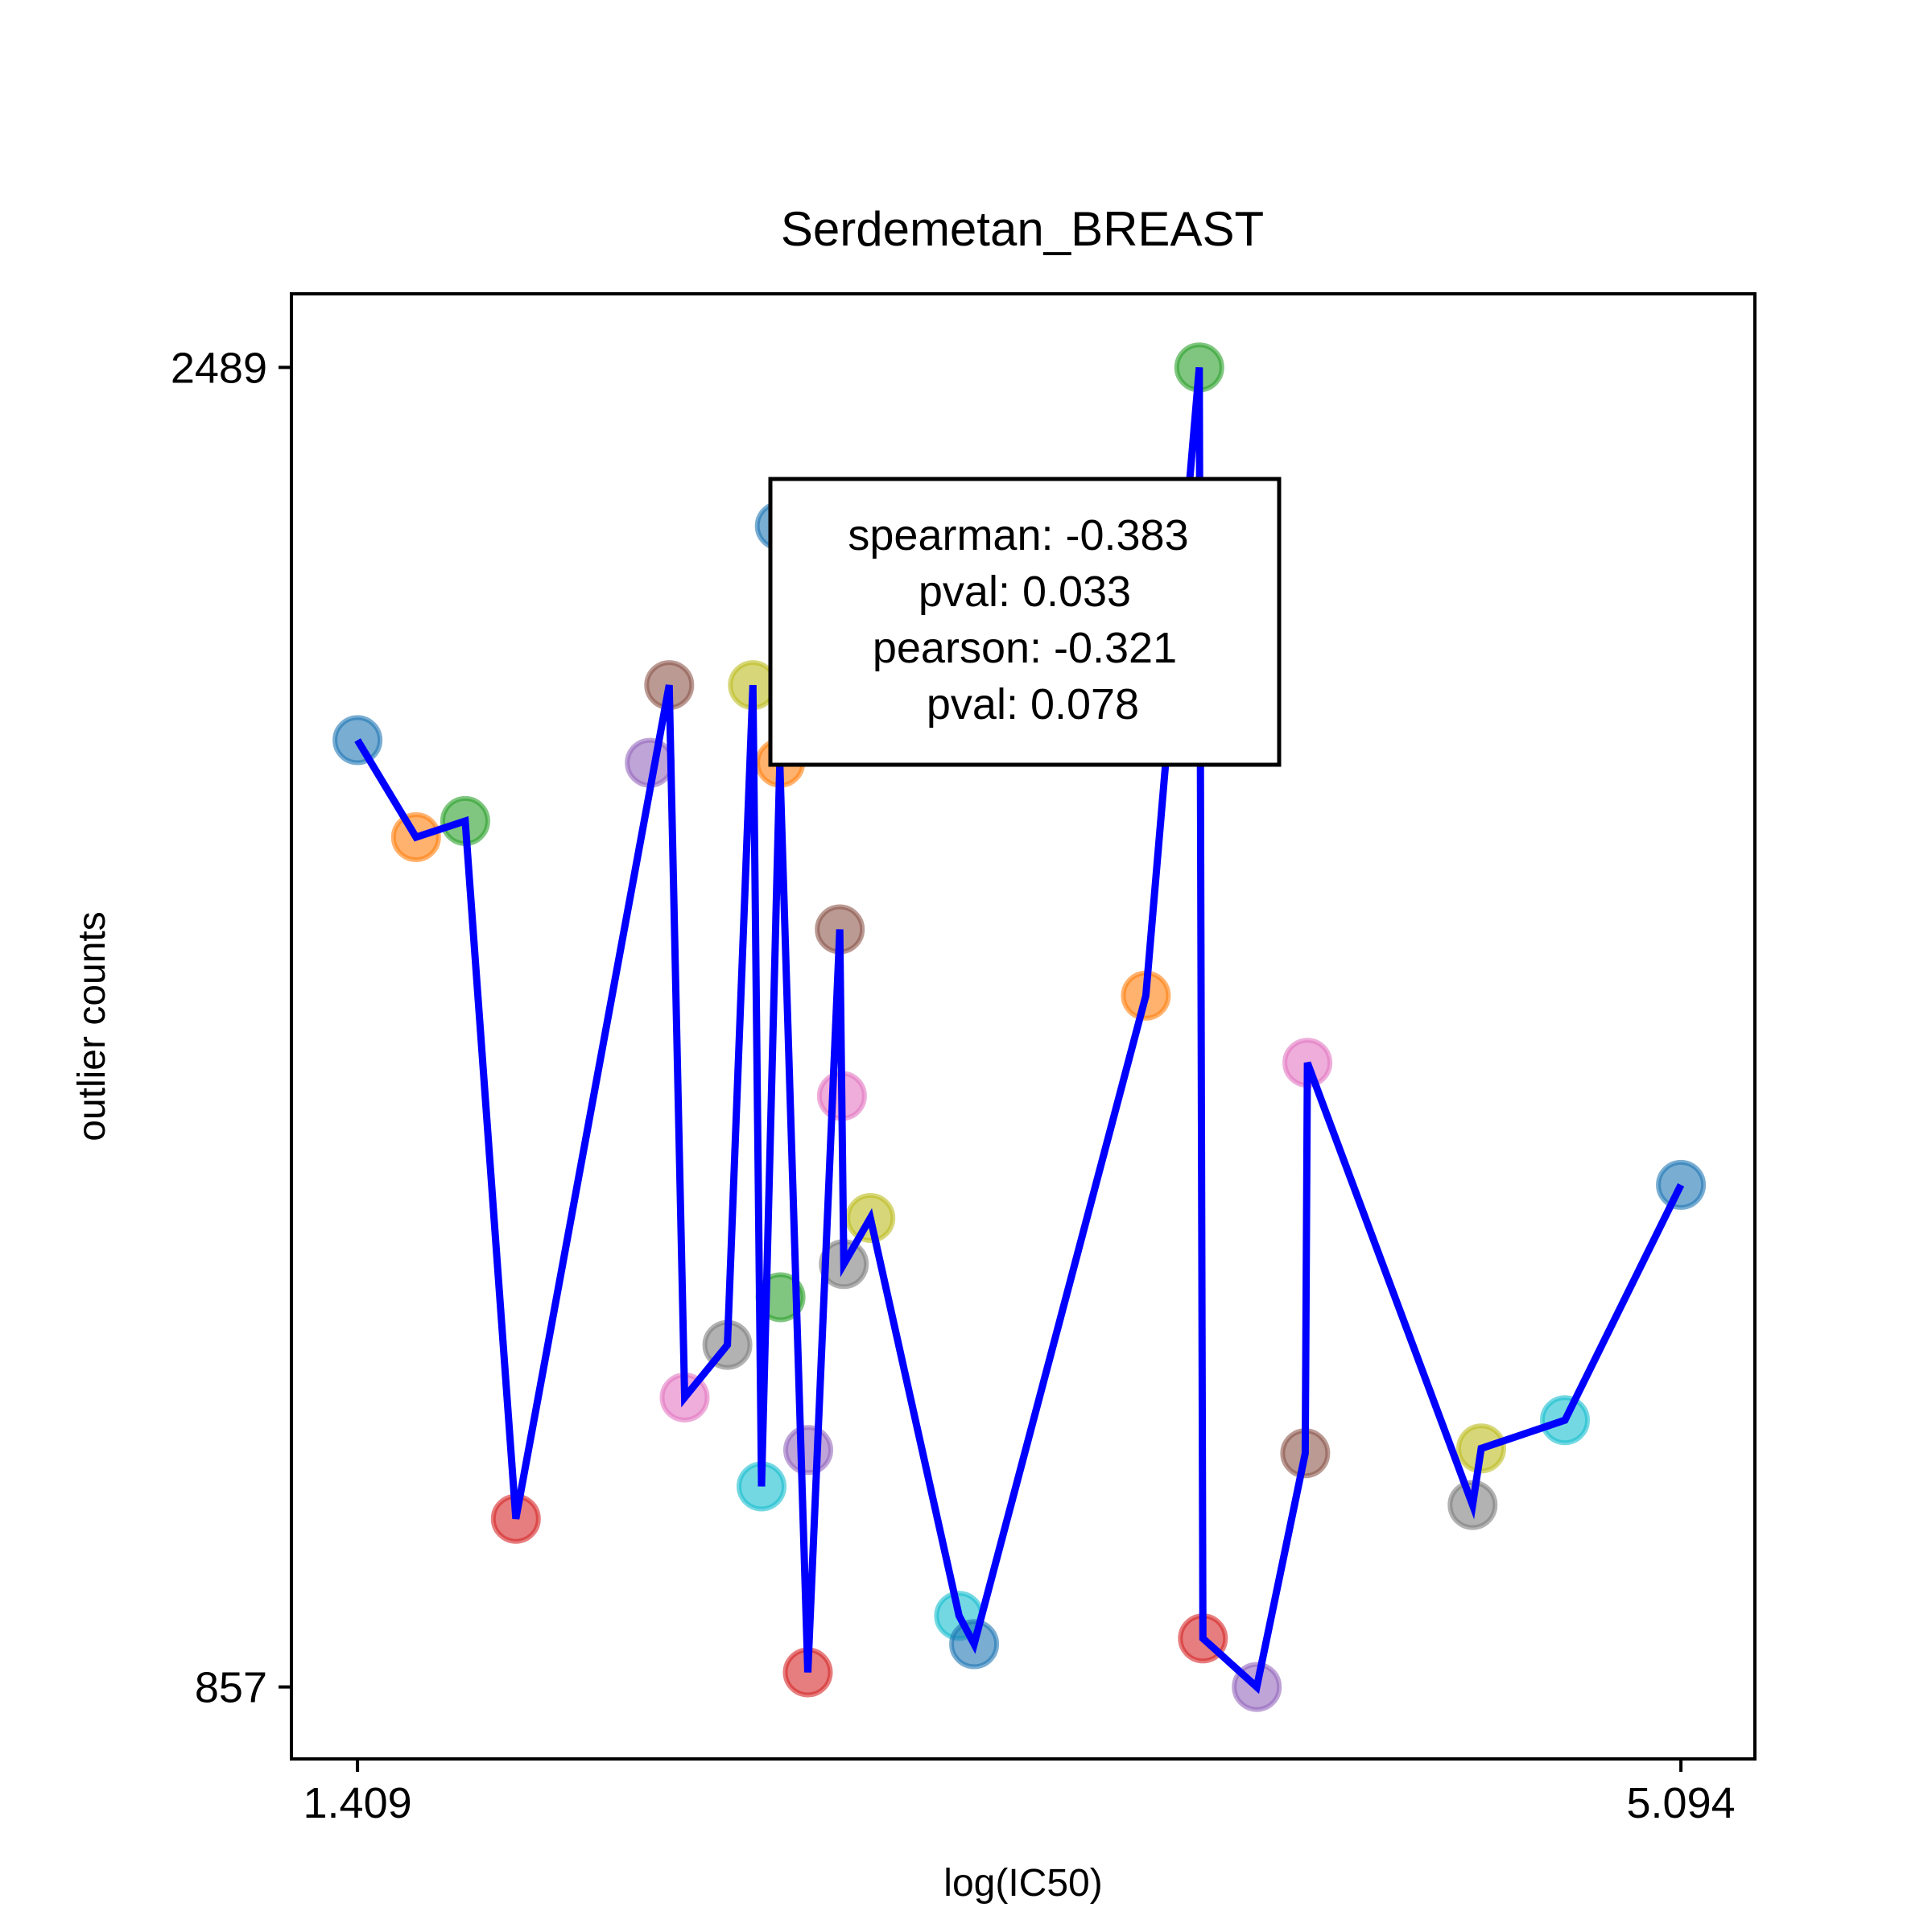  Describe the element at coordinates (1022, 1883) in the screenshot. I see `x-axis-label: log(IC50)` at that location.